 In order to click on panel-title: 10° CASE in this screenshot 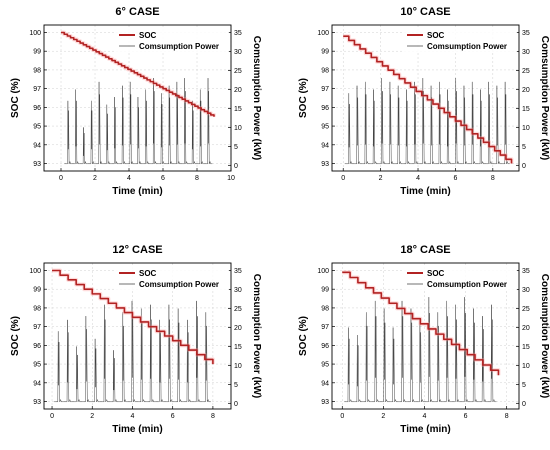, I will do `click(425, 12)`.